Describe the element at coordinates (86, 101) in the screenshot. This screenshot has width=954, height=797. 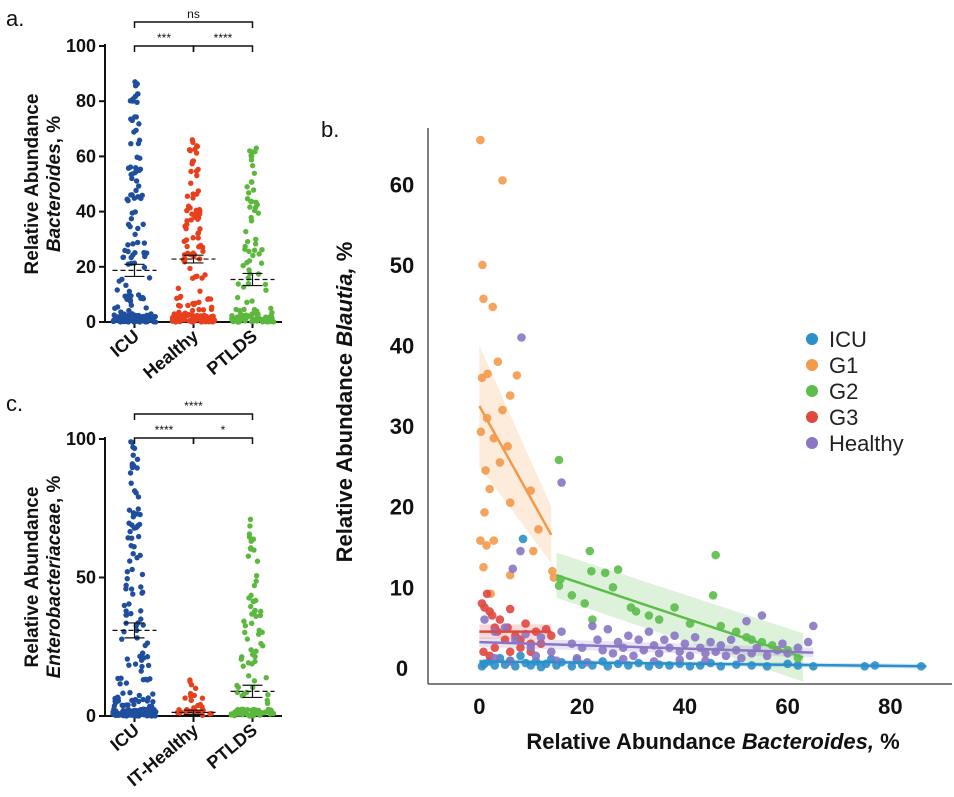
I see `y-tick-label: 80` at that location.